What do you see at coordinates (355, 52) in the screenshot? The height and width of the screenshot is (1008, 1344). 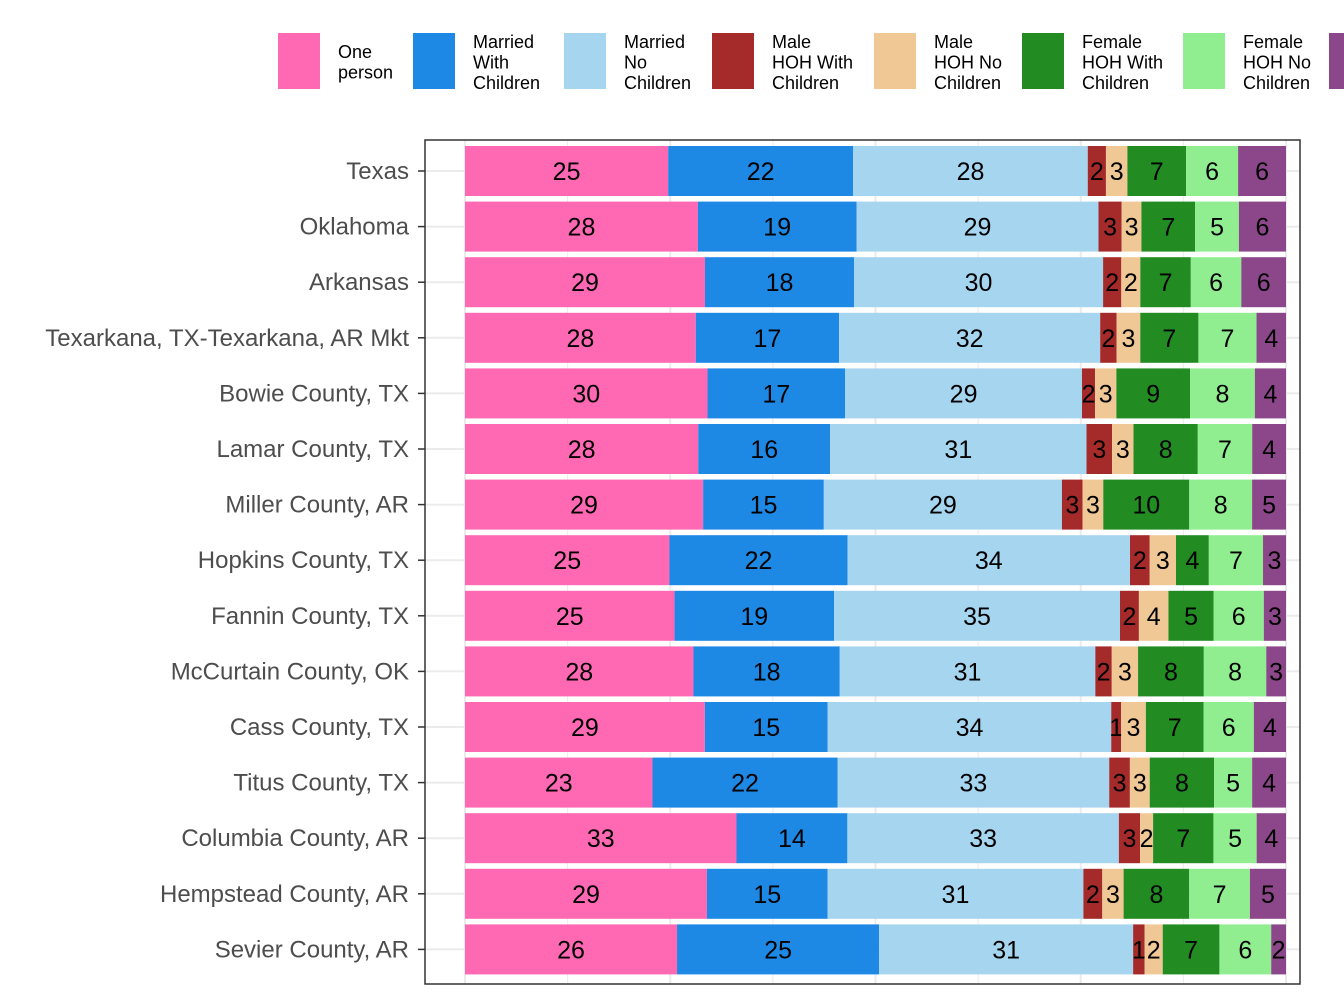 I see `legend-label: One` at bounding box center [355, 52].